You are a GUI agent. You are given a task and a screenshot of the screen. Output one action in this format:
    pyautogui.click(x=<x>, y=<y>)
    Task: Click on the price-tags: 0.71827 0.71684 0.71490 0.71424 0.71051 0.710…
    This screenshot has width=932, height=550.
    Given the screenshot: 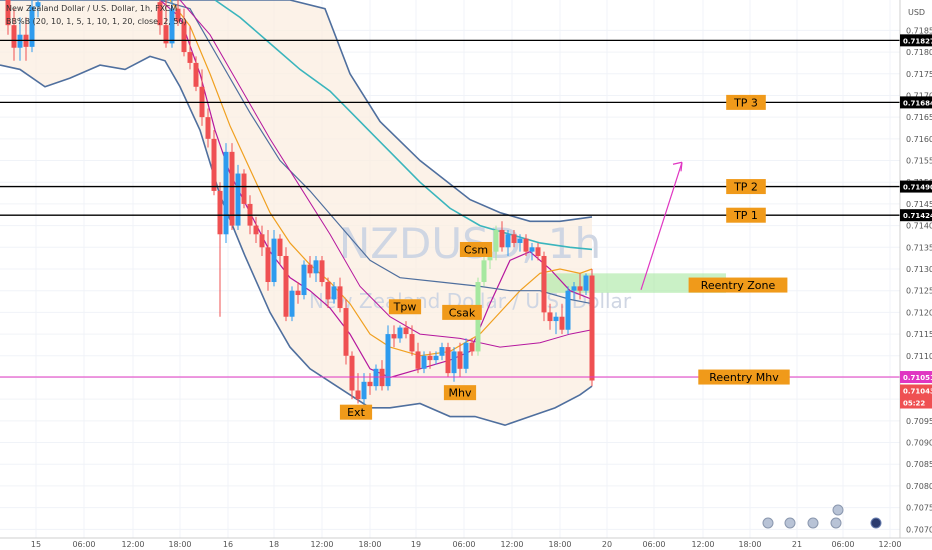 What is the action you would take?
    pyautogui.click(x=916, y=221)
    